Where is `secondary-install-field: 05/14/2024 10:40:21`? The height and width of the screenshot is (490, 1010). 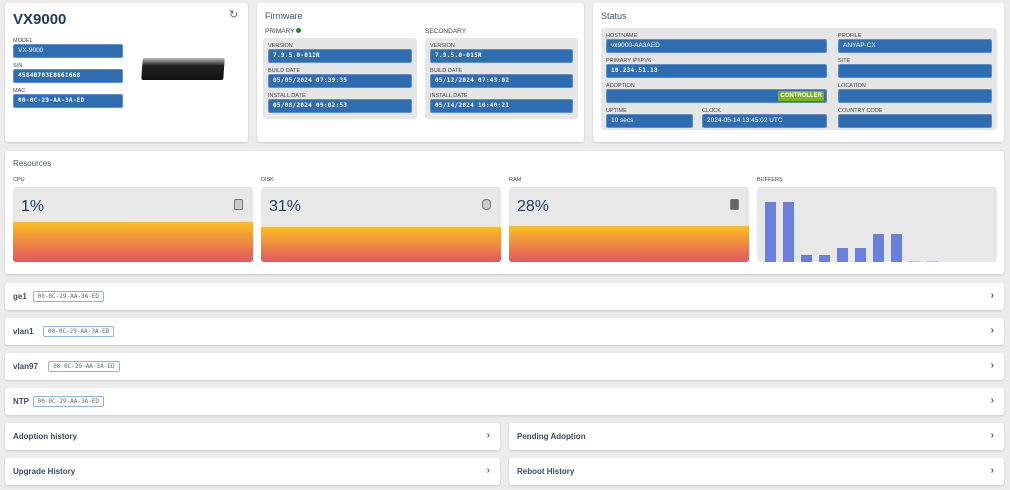 secondary-install-field: 05/14/2024 10:40:21 is located at coordinates (501, 106).